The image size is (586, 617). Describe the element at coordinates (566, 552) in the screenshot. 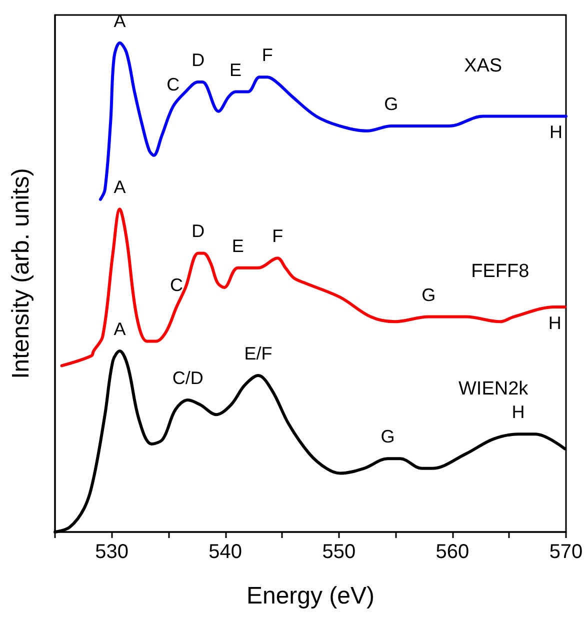

I see `x-tick-label: 570` at that location.